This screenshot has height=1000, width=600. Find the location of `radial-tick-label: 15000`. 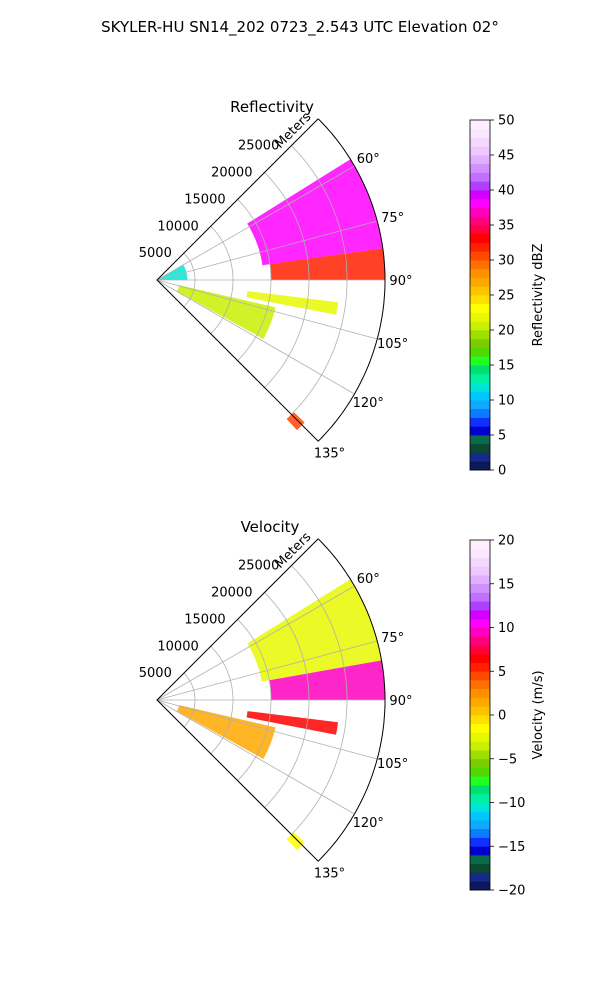

radial-tick-label: 15000 is located at coordinates (204, 619).